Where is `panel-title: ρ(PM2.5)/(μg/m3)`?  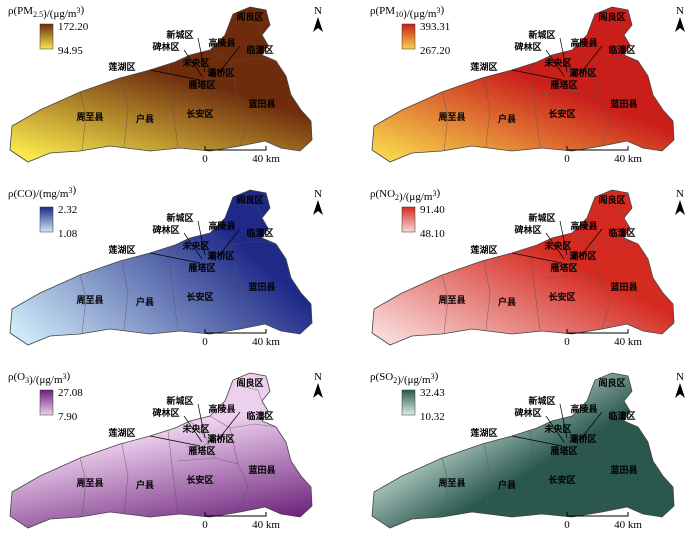 panel-title: ρ(PM2.5)/(μg/m3) is located at coordinates (46, 12).